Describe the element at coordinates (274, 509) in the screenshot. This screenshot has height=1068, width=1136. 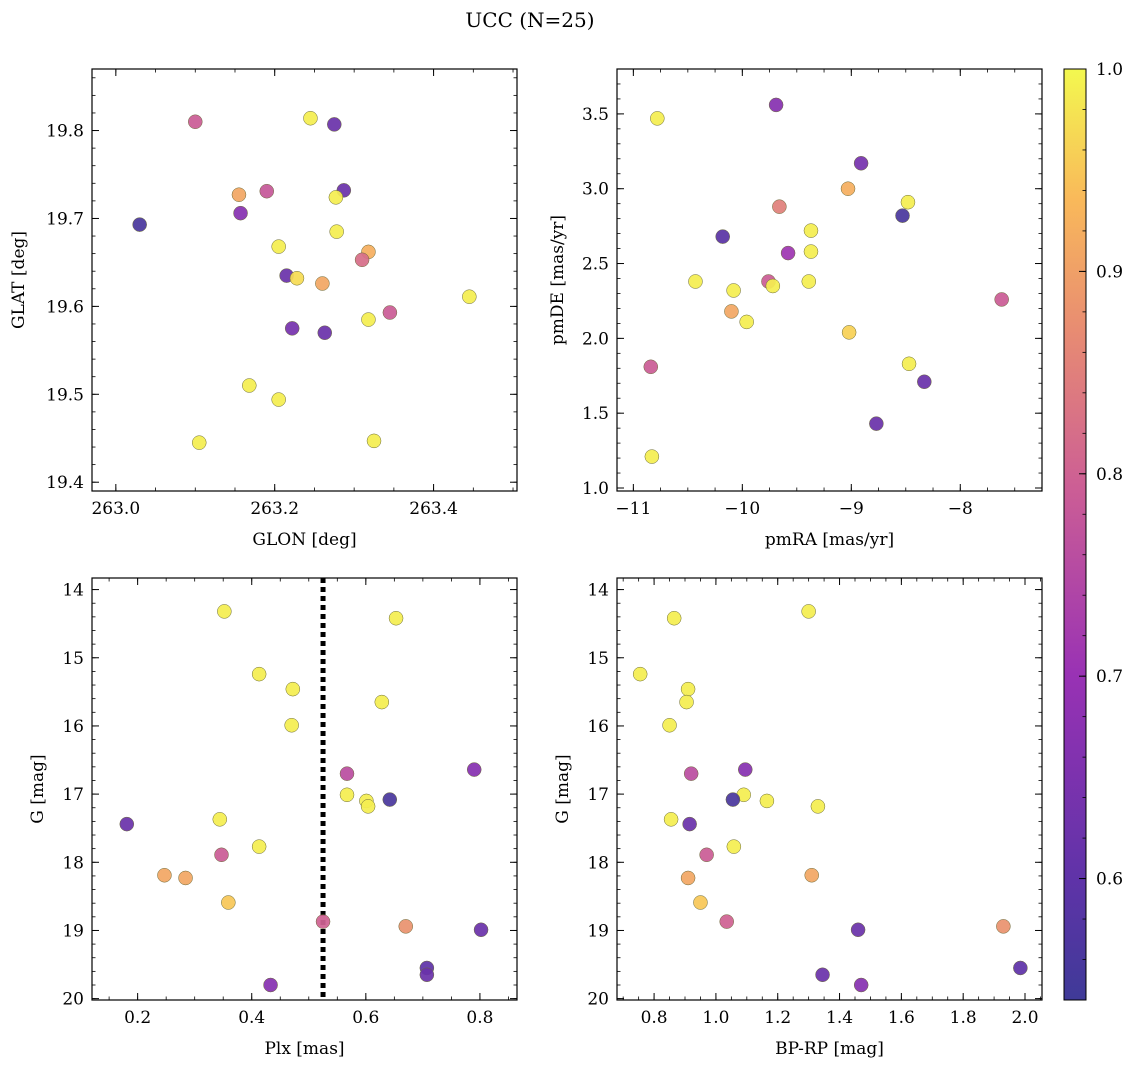
I see `x-tick-label: 263.2` at that location.